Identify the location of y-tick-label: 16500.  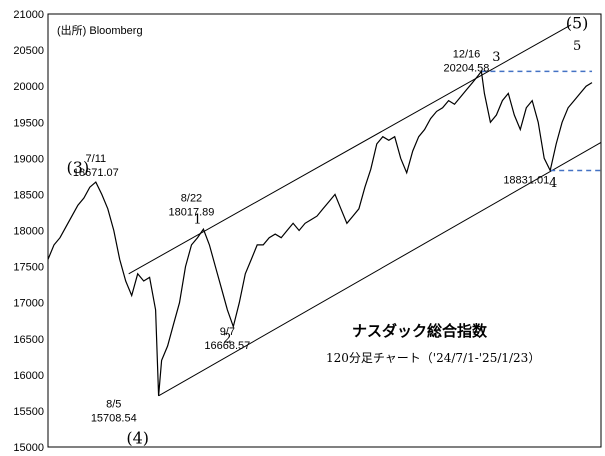
(28, 340).